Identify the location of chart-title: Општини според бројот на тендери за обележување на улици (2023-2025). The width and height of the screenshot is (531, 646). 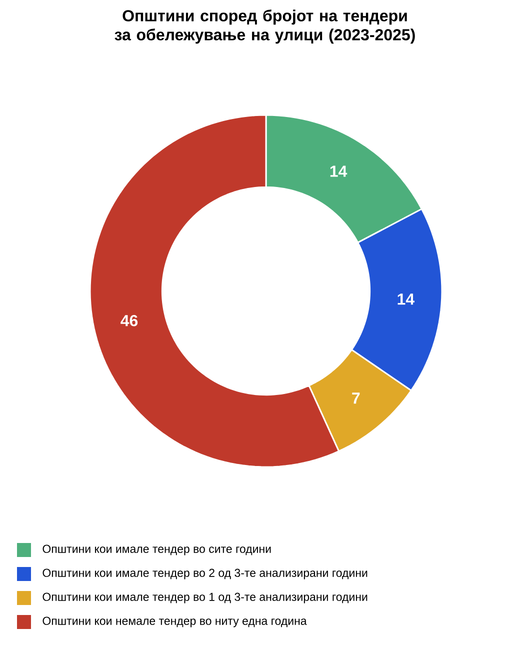
(264, 27).